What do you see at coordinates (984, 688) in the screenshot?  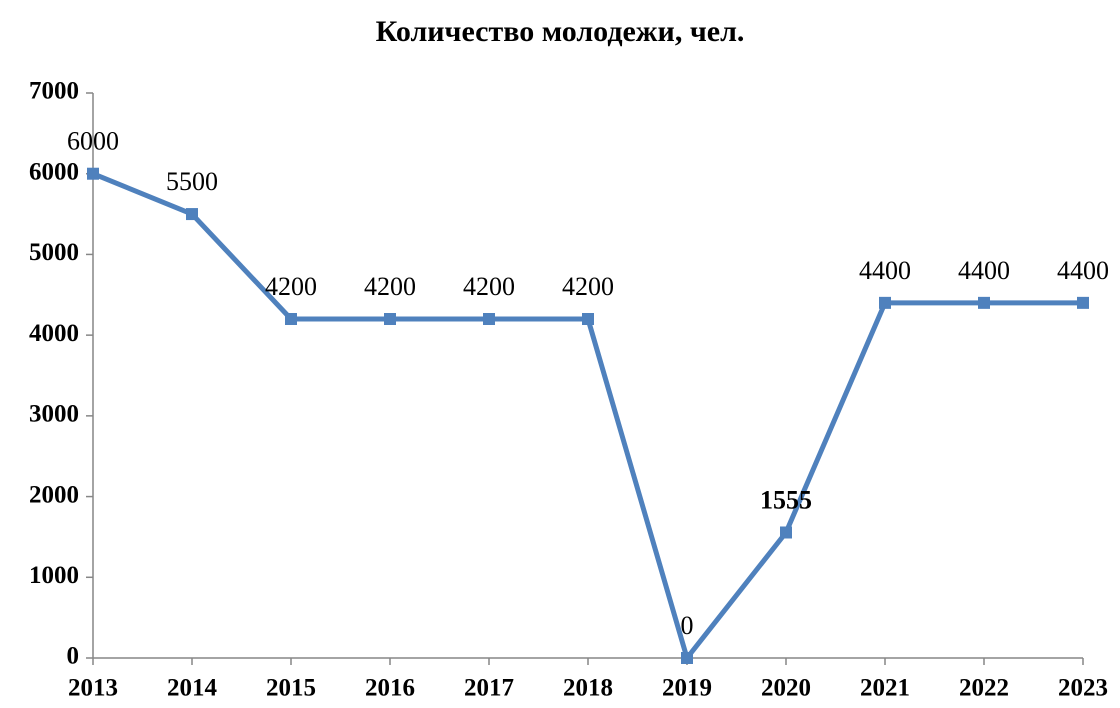 I see `x-tick-label: 2022` at bounding box center [984, 688].